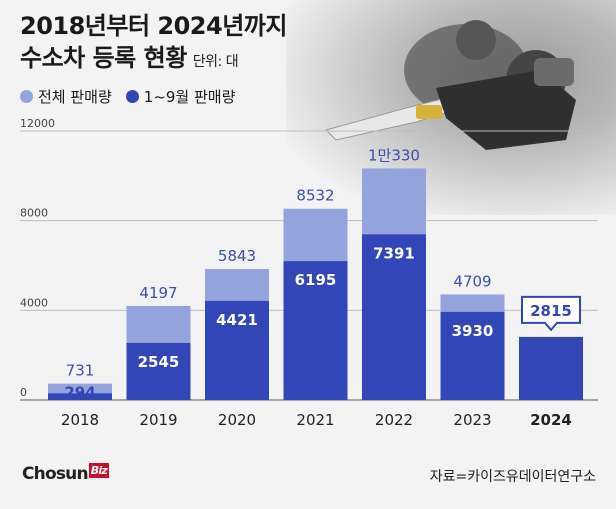  Describe the element at coordinates (189, 97) in the screenshot. I see `legend-label-partial: 1~9월 판매량` at that location.